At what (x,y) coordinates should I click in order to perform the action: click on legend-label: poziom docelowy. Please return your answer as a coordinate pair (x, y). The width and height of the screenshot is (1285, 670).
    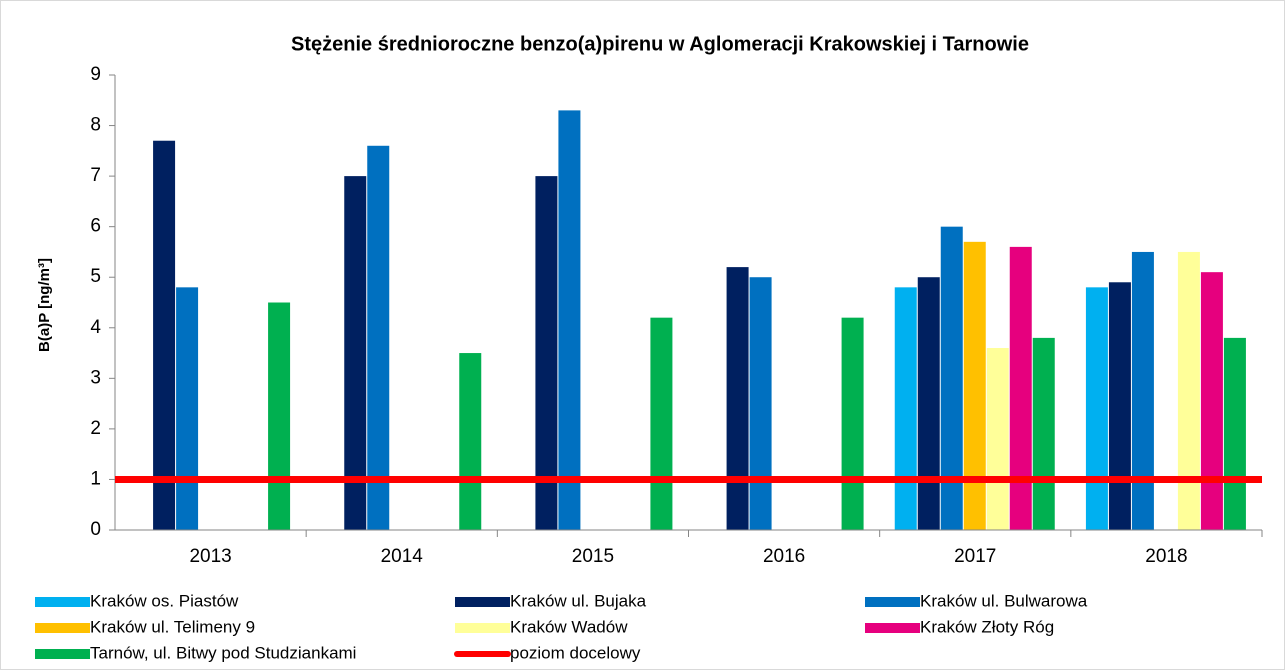
    Looking at the image, I should click on (575, 652).